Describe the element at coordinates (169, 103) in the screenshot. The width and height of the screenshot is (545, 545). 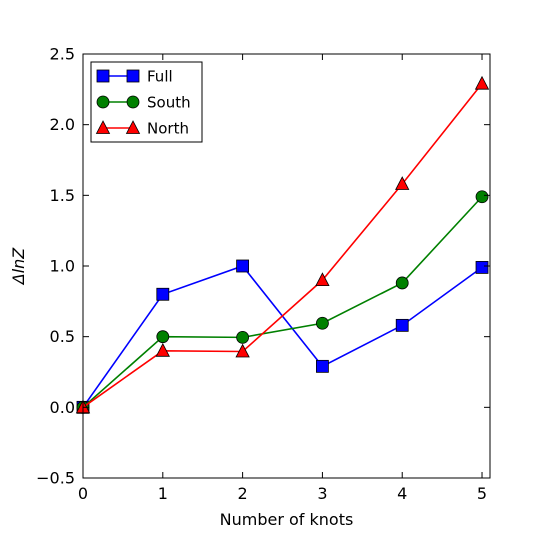
I see `legend-label-south: South` at that location.